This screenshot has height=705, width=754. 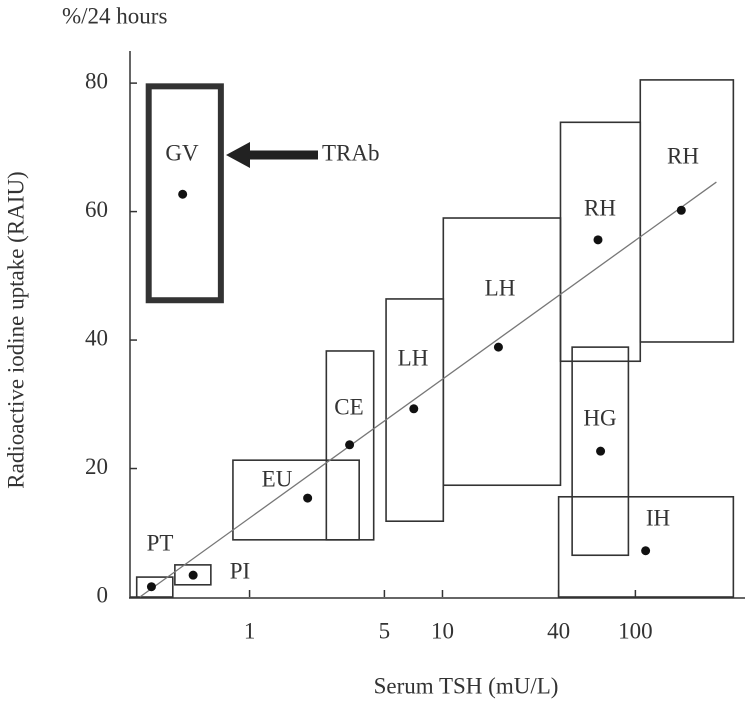 What do you see at coordinates (277, 478) in the screenshot?
I see `box-label: EU` at bounding box center [277, 478].